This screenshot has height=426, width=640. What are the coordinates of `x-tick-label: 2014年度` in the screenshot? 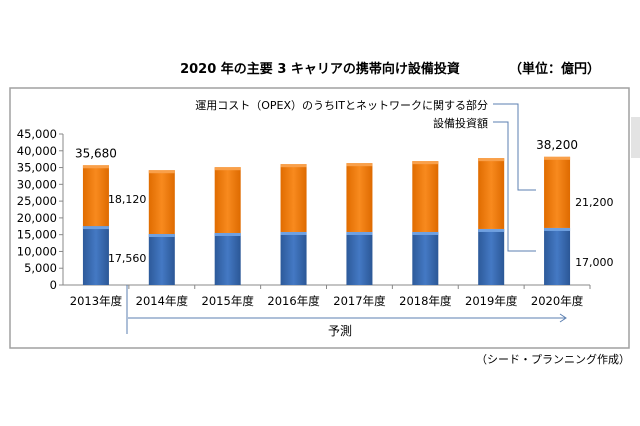 It's located at (162, 301).